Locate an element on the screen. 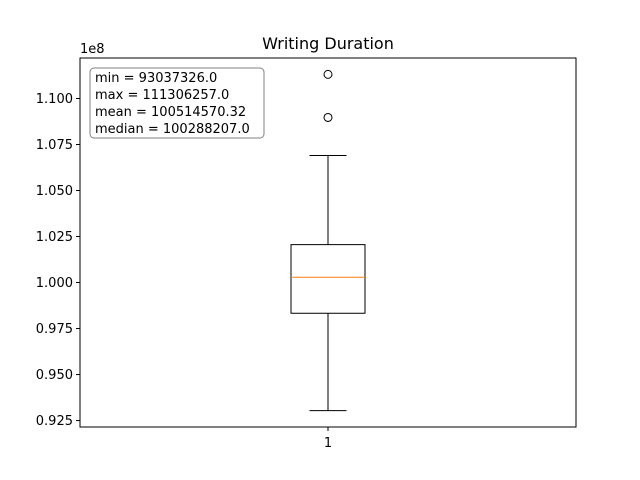  stats-min: min = 93037326.0 is located at coordinates (156, 78).